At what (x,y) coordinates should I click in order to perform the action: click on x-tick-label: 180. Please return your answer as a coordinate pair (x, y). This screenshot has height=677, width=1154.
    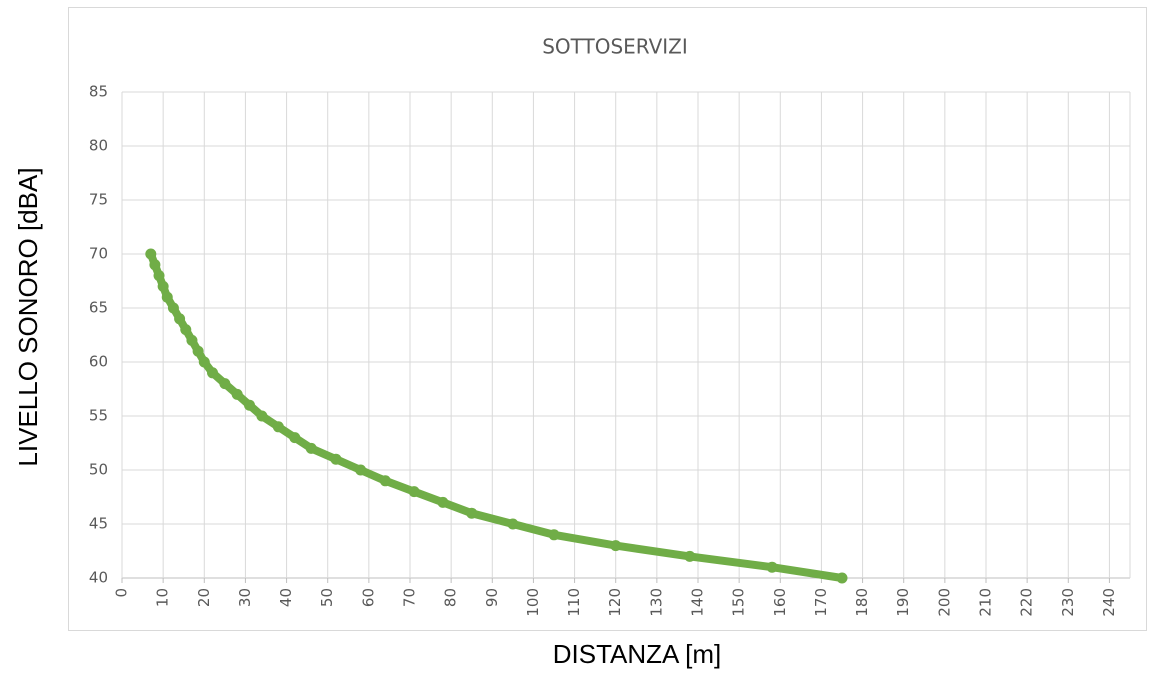
    Looking at the image, I should click on (862, 602).